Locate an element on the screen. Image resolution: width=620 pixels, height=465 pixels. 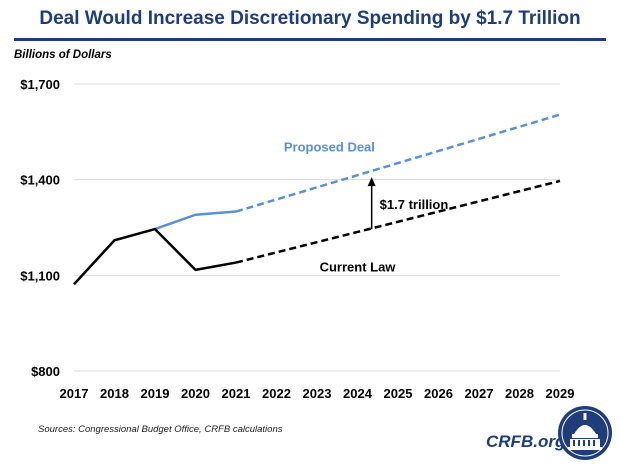
x-tick-label: 2017 is located at coordinates (74, 393).